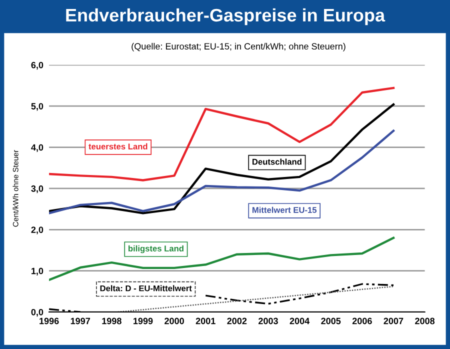 This screenshot has height=349, width=450. I want to click on series-label: biligstes Land, so click(156, 249).